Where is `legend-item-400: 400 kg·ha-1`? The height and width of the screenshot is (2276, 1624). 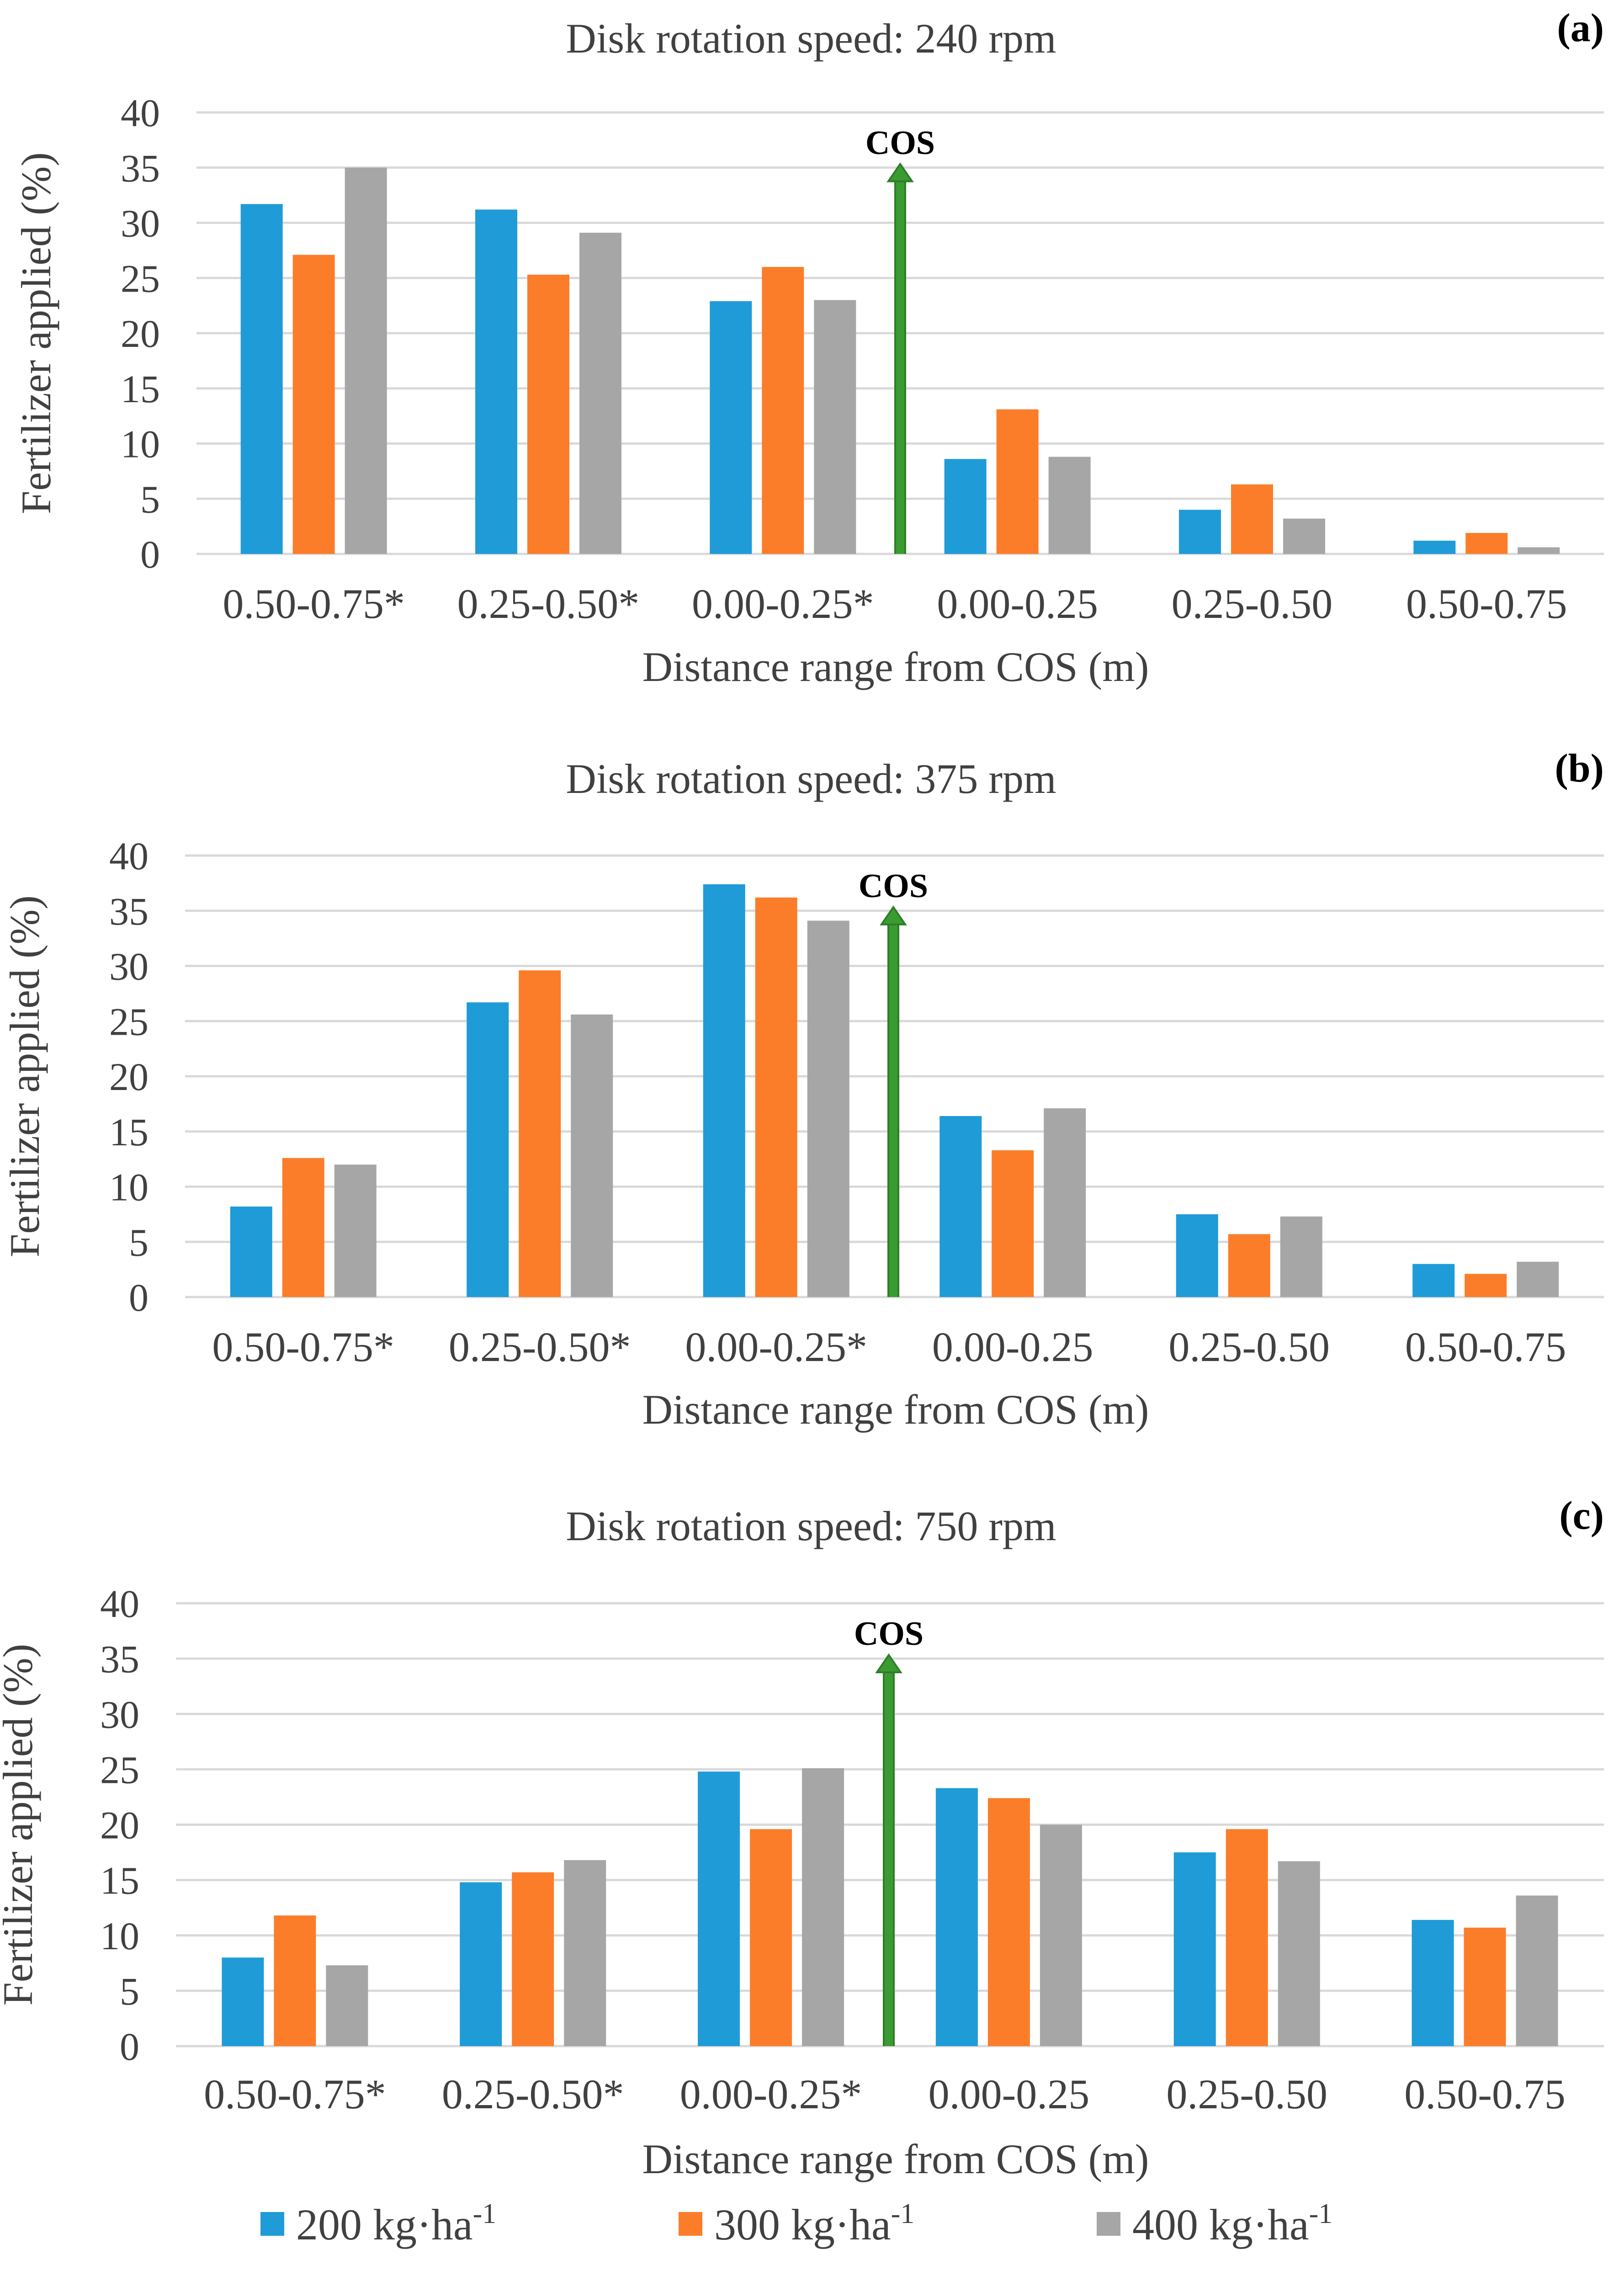
legend-item-400: 400 kg·ha-1 is located at coordinates (1215, 2223).